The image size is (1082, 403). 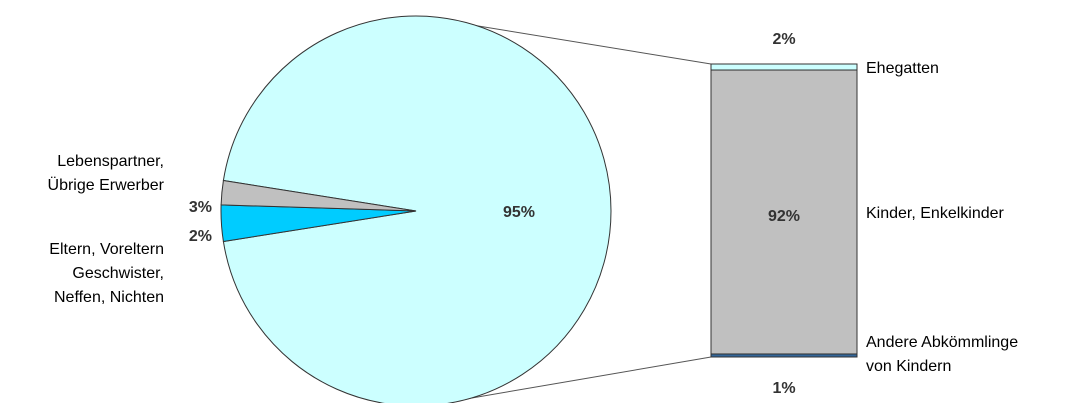 I want to click on bar-segment-ehegatten, so click(x=784, y=67).